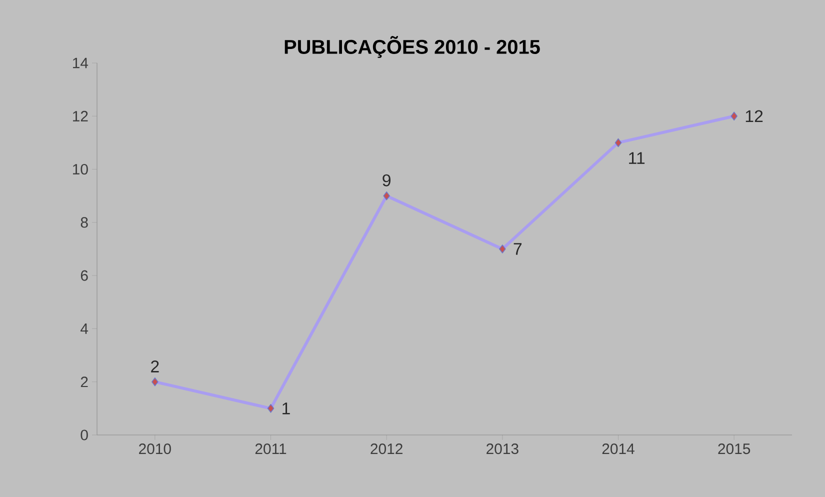 The width and height of the screenshot is (825, 497). What do you see at coordinates (618, 449) in the screenshot?
I see `x-tick-label: 2014` at bounding box center [618, 449].